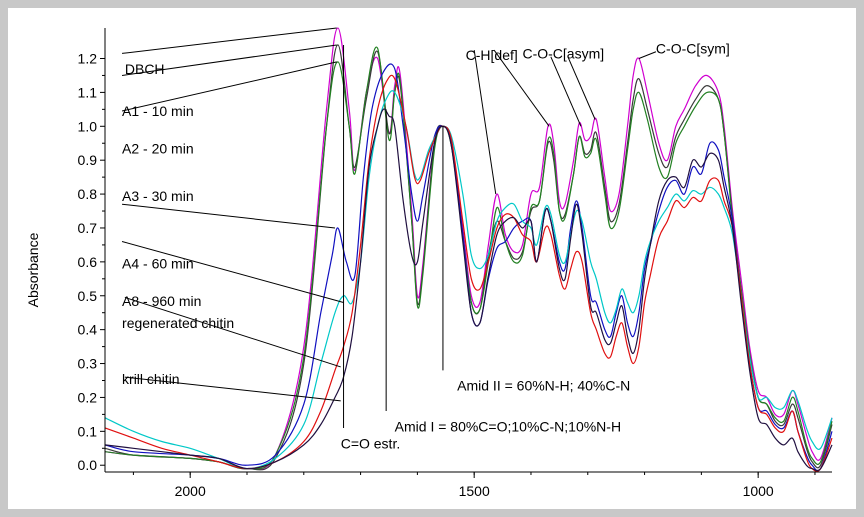  Describe the element at coordinates (232, 272) in the screenshot. I see `annotation-pointer-a4` at that location.